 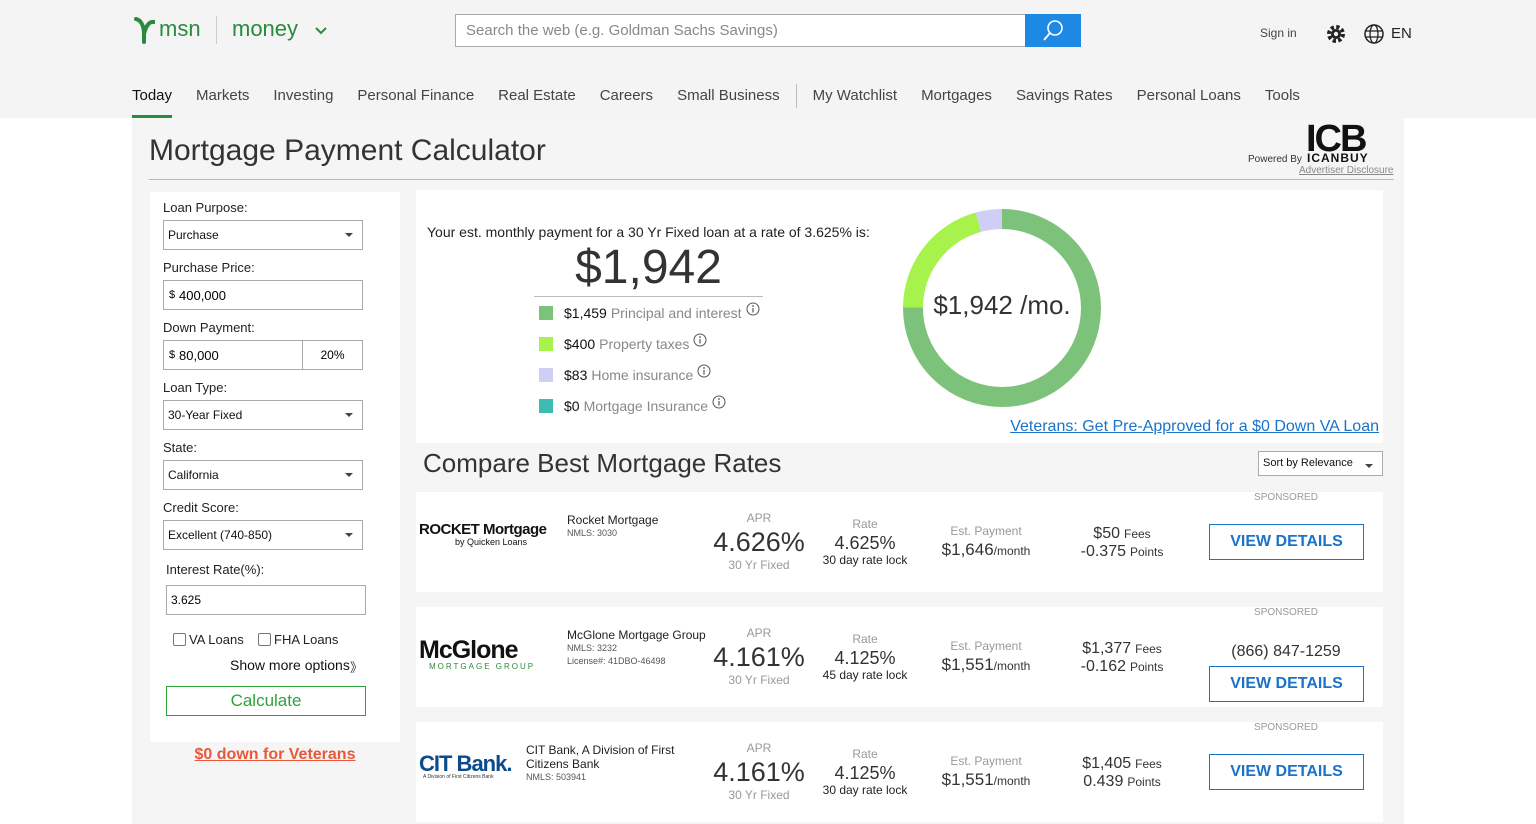 What do you see at coordinates (585, 313) in the screenshot?
I see `breakdown-amount: $1,459` at bounding box center [585, 313].